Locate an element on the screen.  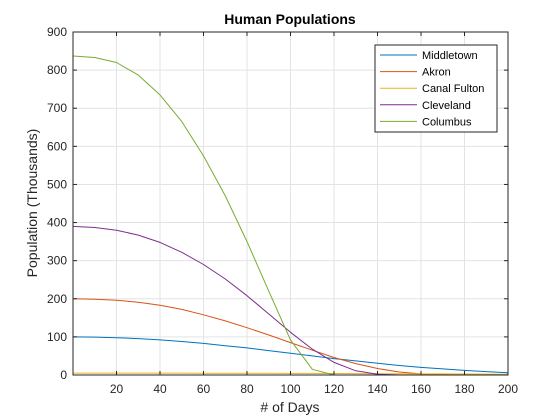
y-tick-label: 100 is located at coordinates (57, 337).